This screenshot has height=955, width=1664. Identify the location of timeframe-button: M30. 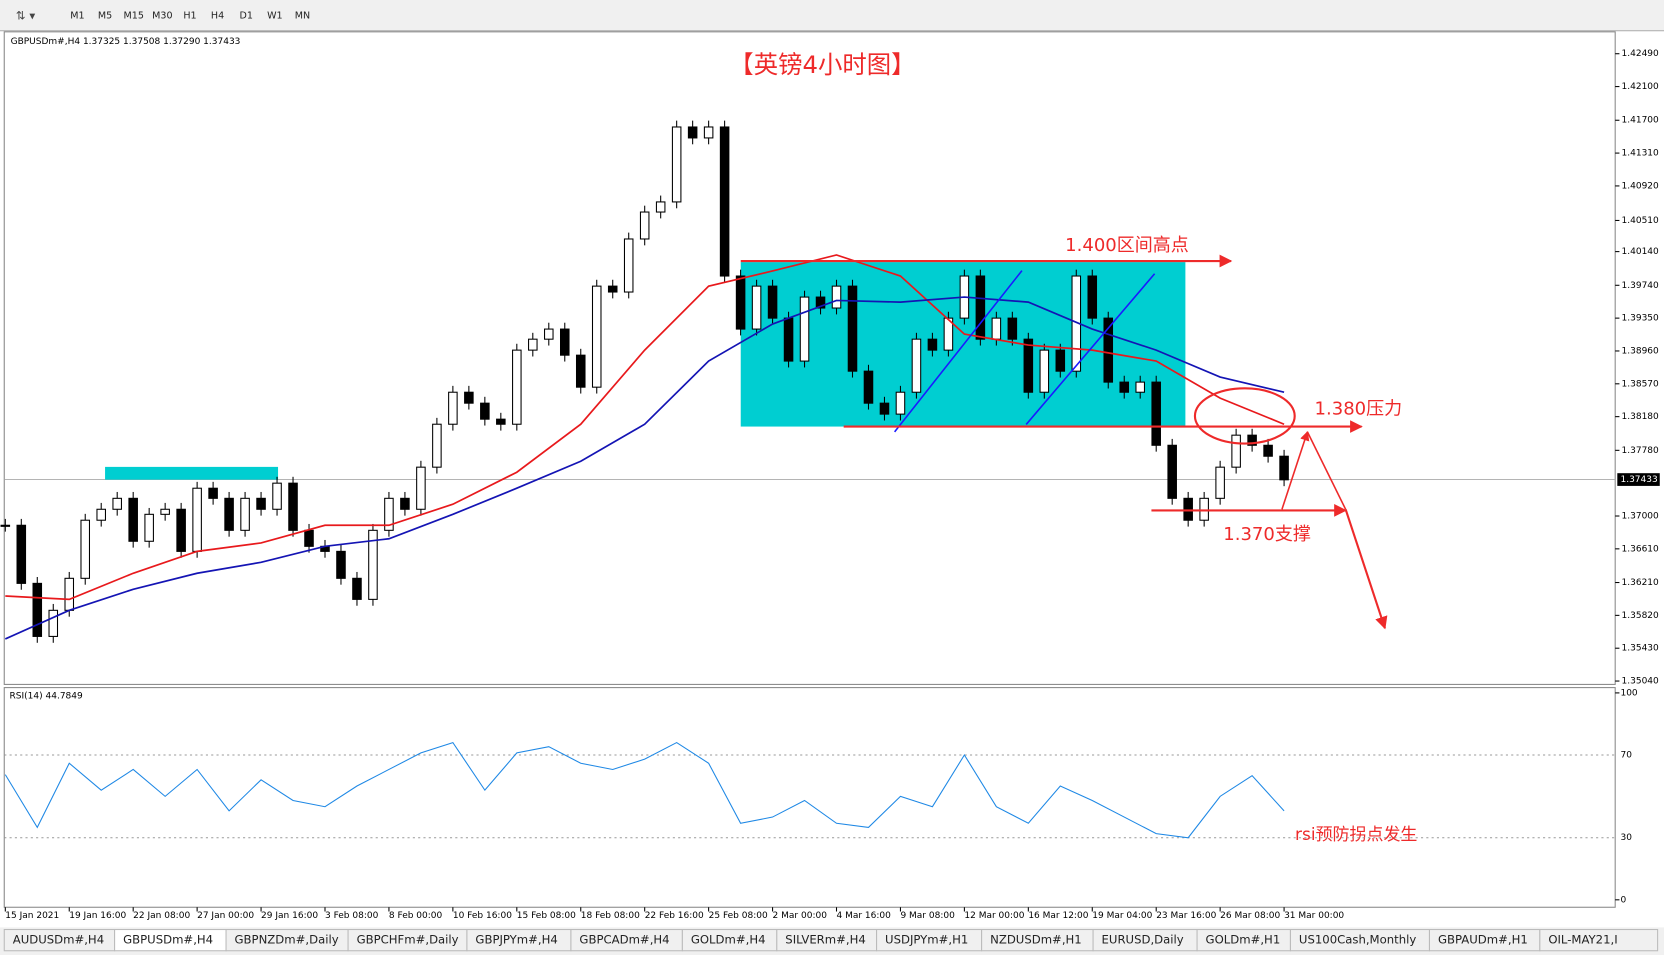
(162, 15).